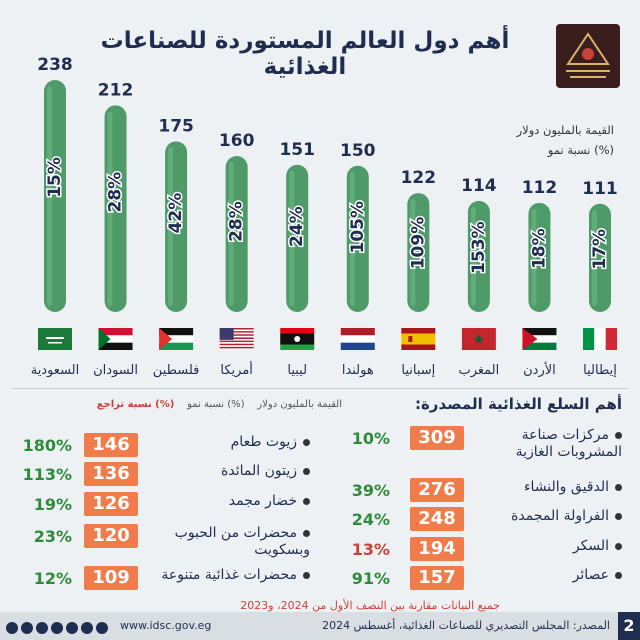 Image resolution: width=640 pixels, height=640 pixels. Describe the element at coordinates (478, 370) in the screenshot. I see `category-label: المغرب` at that location.